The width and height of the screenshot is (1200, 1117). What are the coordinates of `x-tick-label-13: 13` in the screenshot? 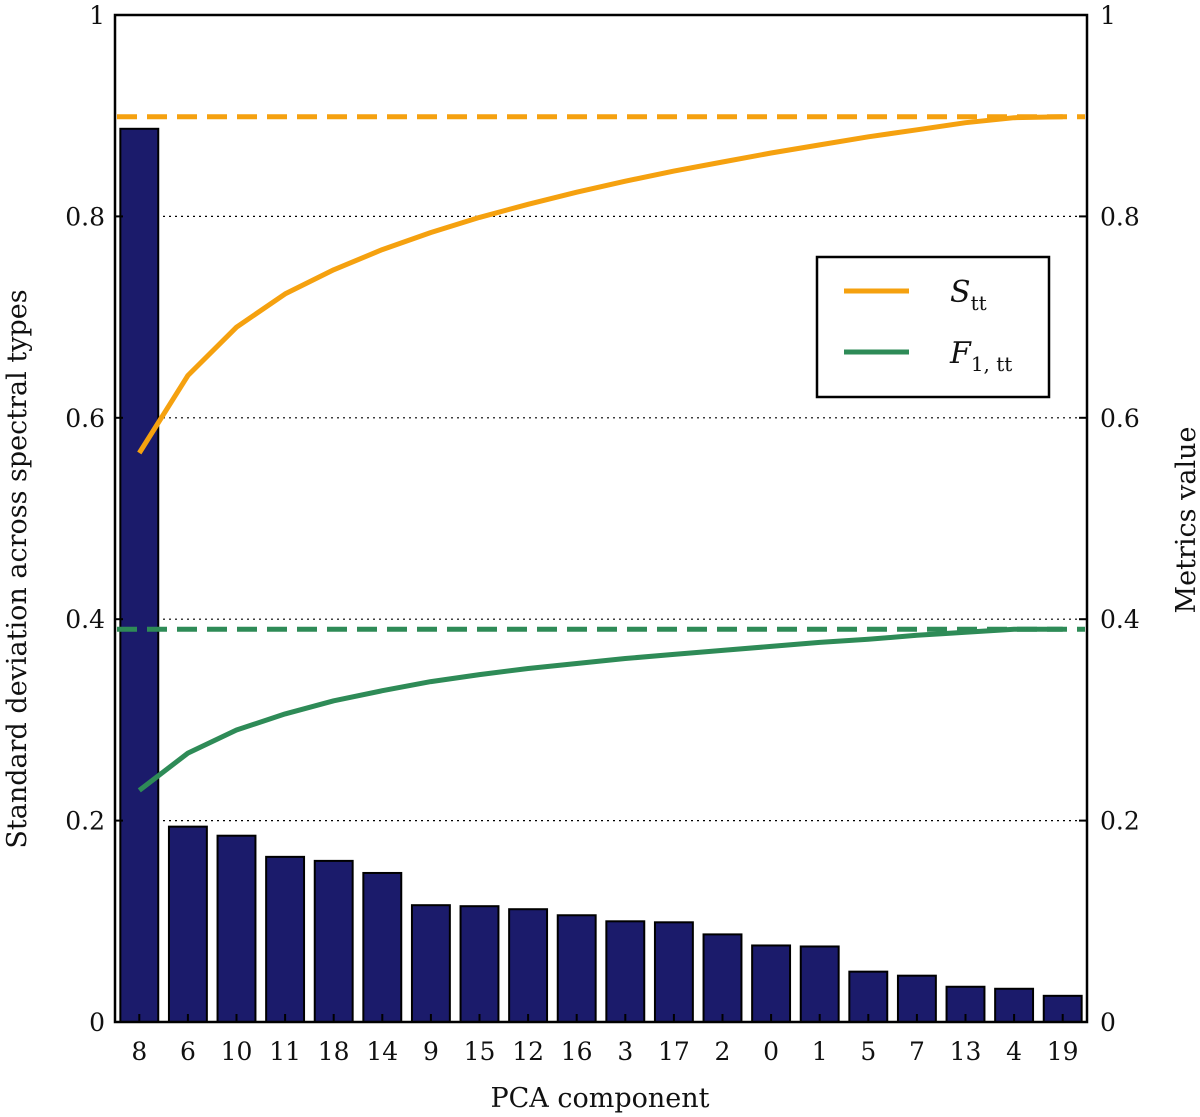 It's located at (966, 1051).